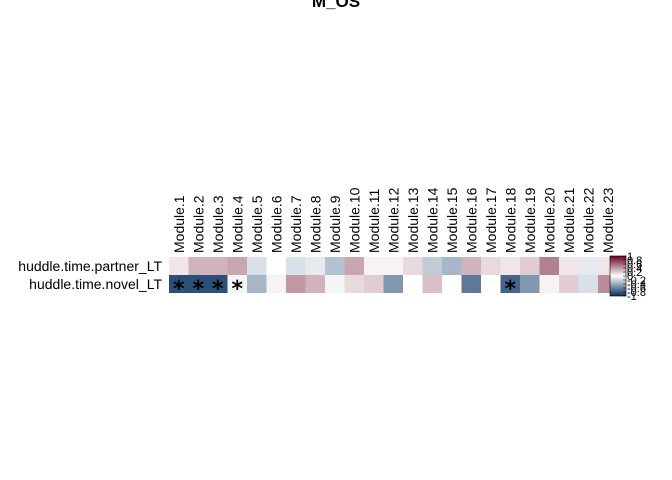 This screenshot has width=672, height=480. I want to click on column-label: Module.14, so click(432, 220).